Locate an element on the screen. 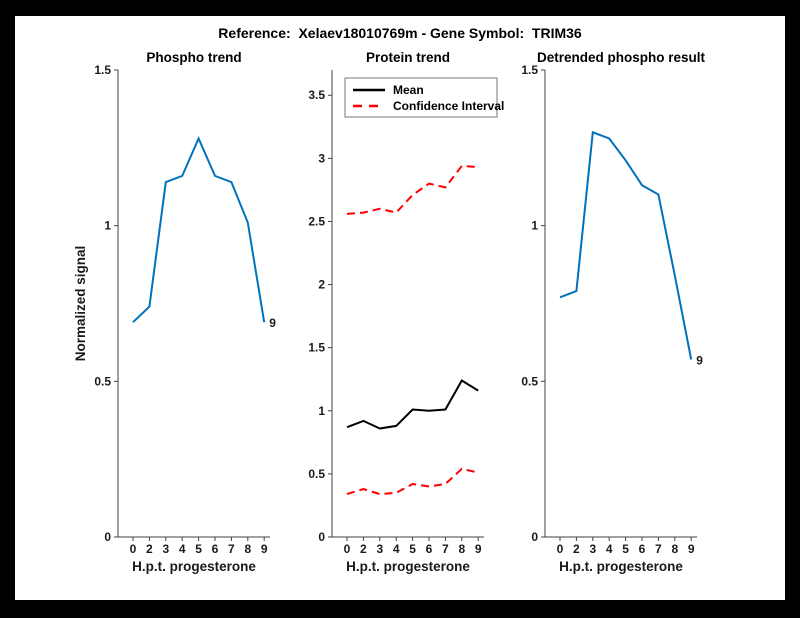 The width and height of the screenshot is (800, 618). y-tick-label: 2 is located at coordinates (321, 285).